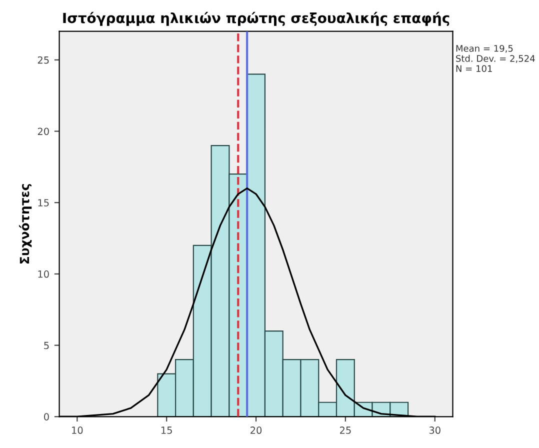  What do you see at coordinates (43, 202) in the screenshot?
I see `y-tick-label: 15` at bounding box center [43, 202].